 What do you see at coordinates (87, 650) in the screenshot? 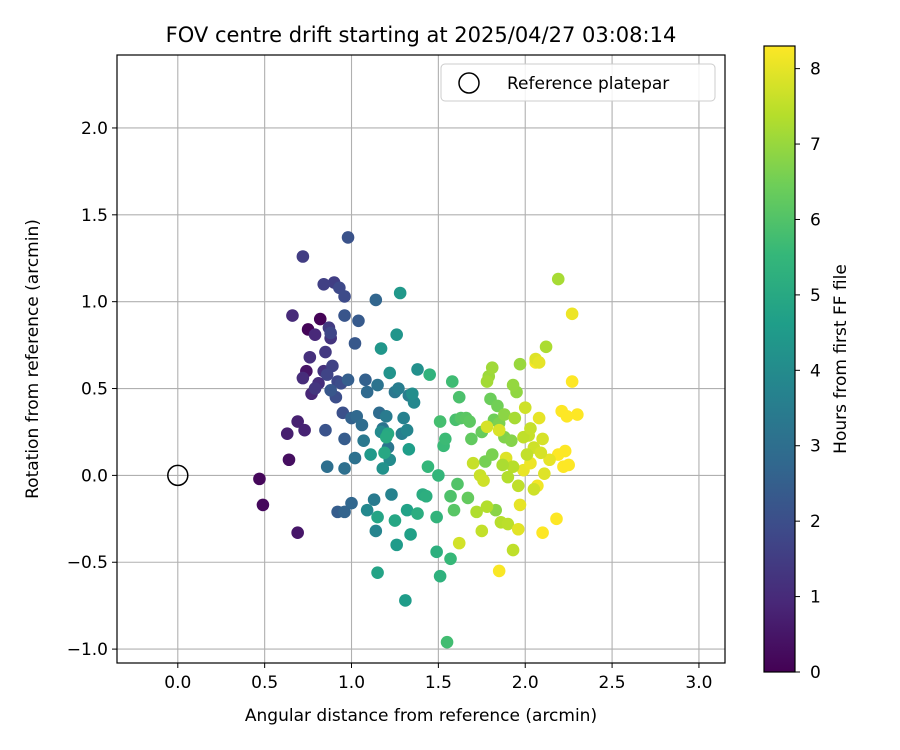
I see `y-tick-label: −1.0` at bounding box center [87, 650].